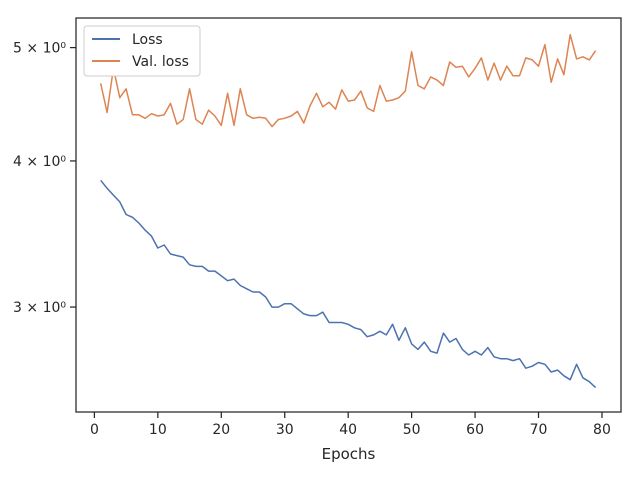 The height and width of the screenshot is (480, 640). Describe the element at coordinates (475, 430) in the screenshot. I see `x-tick-label: 60` at that location.